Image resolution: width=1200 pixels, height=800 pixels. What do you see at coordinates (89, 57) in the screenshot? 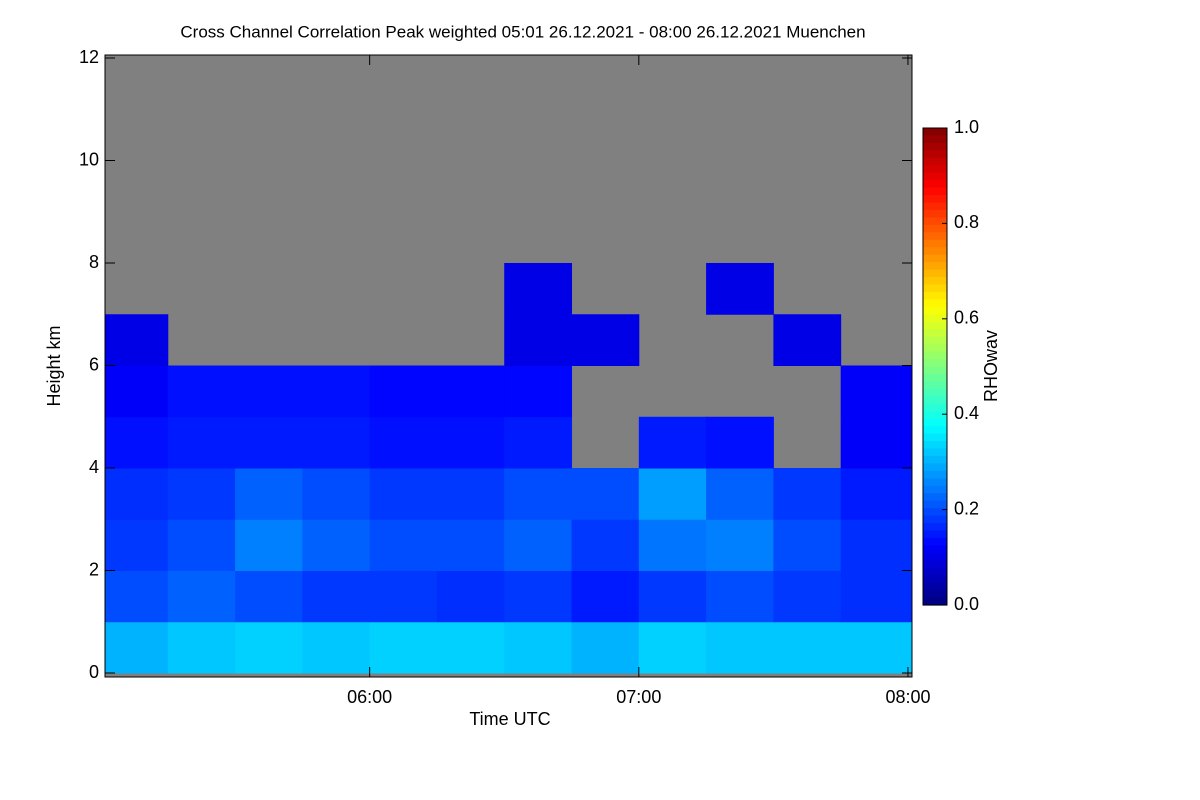
I see `y-tick-label: 12` at bounding box center [89, 57].